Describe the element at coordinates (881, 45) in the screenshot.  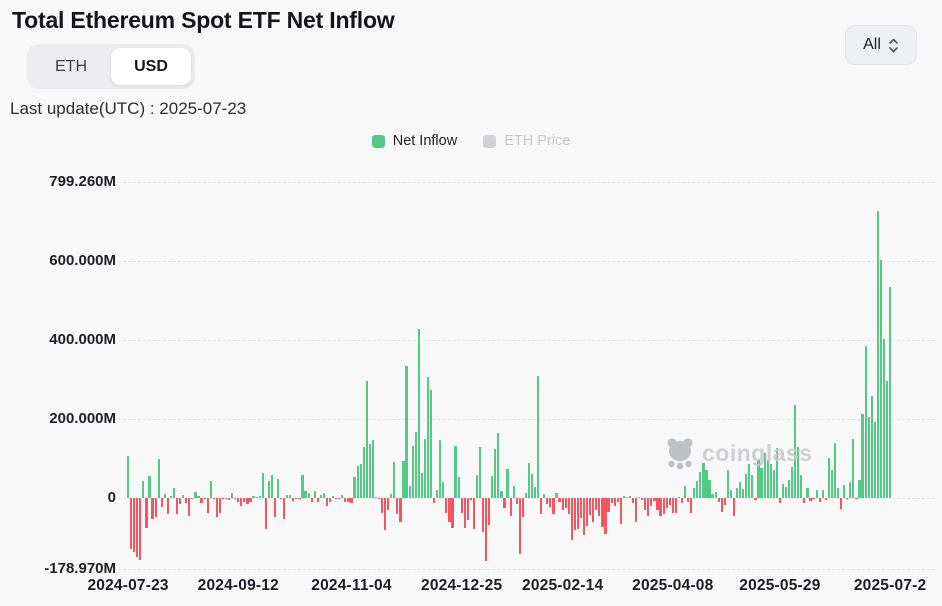
I see `range-select: All` at that location.